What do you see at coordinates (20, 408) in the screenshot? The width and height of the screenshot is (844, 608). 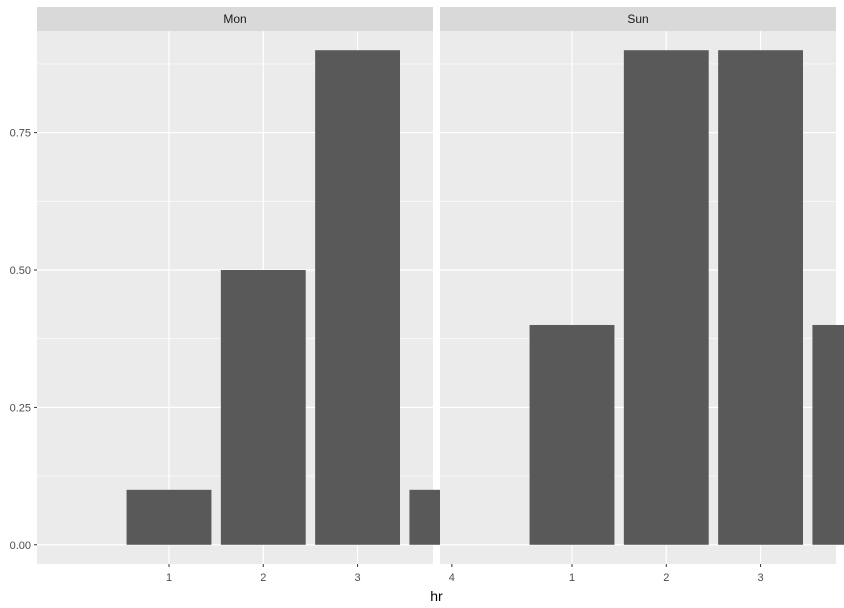 I see `y-tick-label: 0.25` at bounding box center [20, 408].